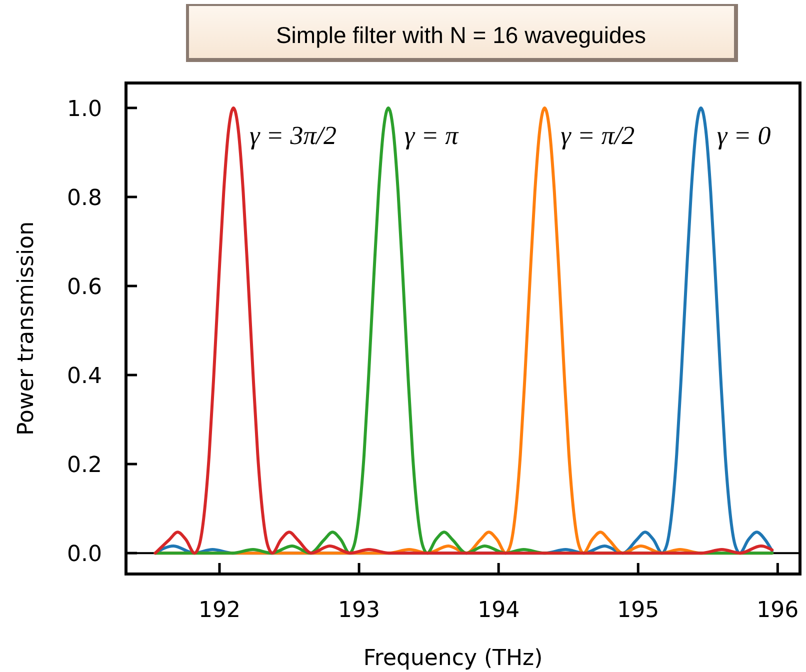 This screenshot has width=806, height=672. I want to click on series-label: γ = 0, so click(743, 135).